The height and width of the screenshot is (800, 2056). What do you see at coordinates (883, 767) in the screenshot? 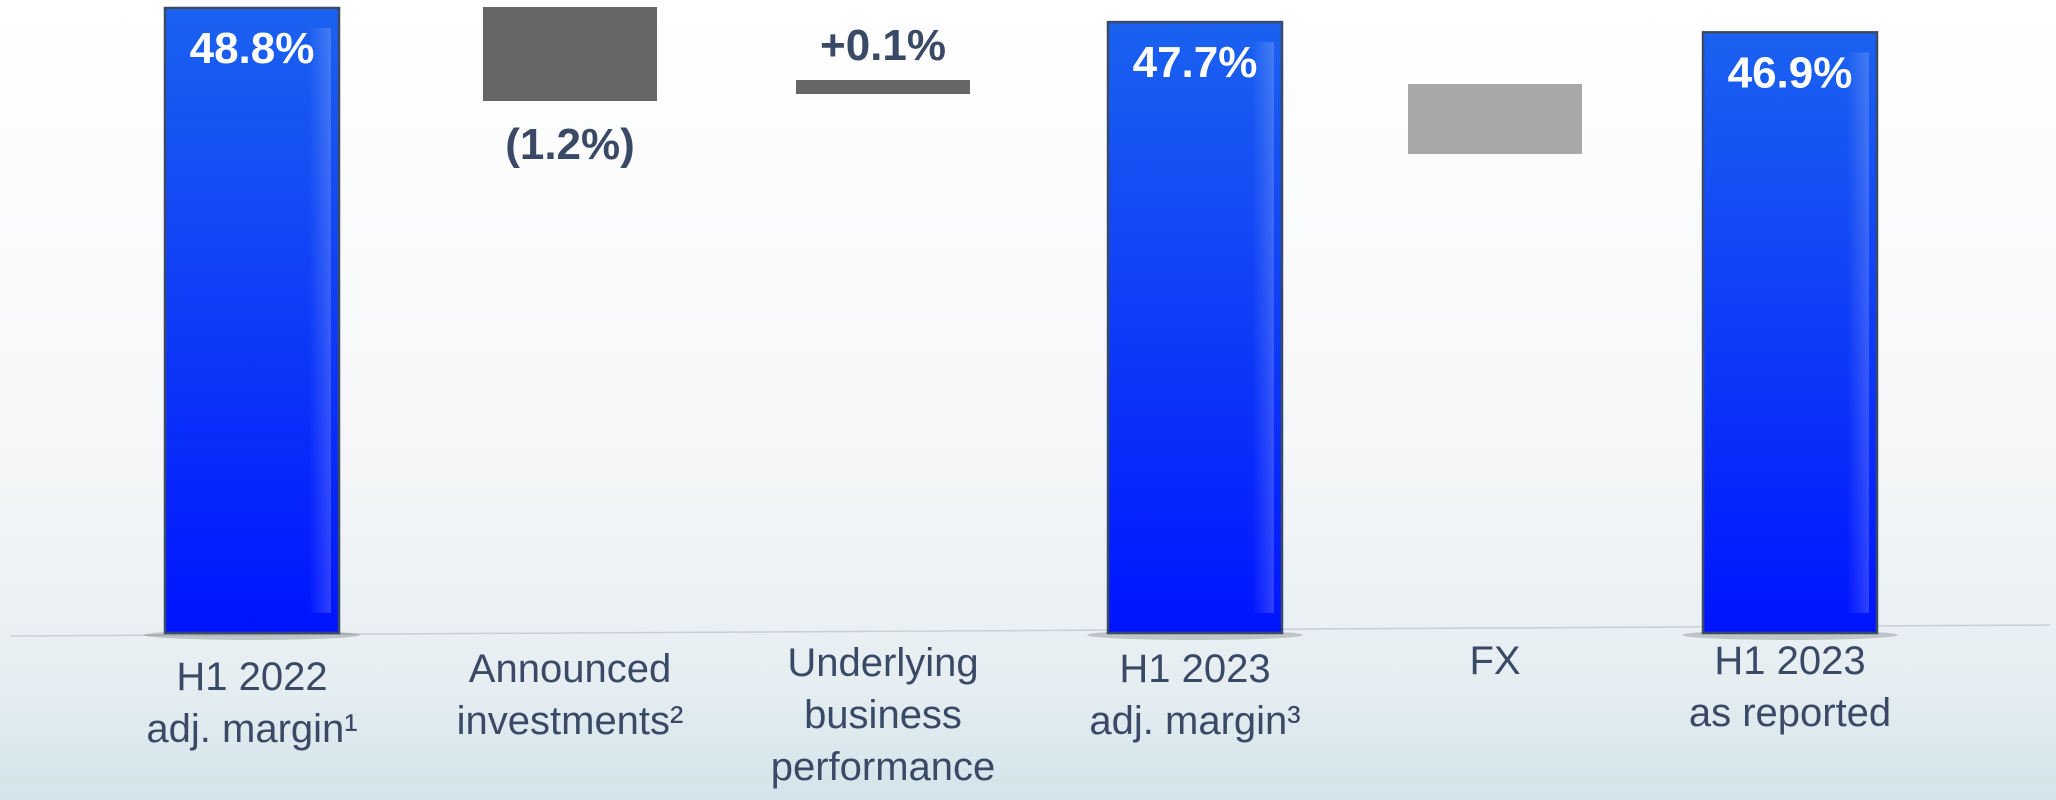
I see `category-label-line: performance` at bounding box center [883, 767].